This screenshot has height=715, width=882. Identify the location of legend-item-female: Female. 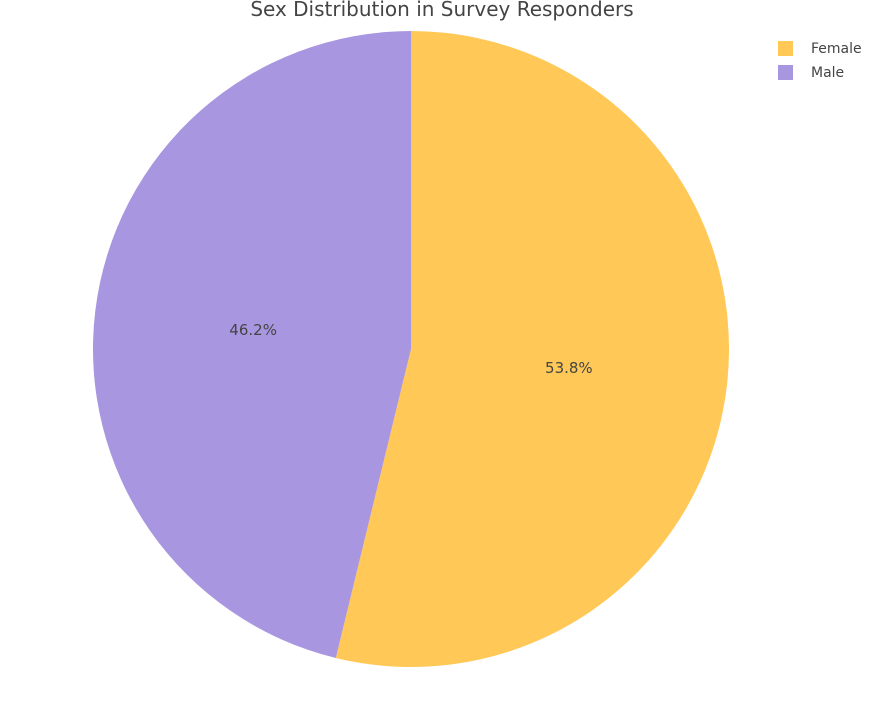
(820, 49).